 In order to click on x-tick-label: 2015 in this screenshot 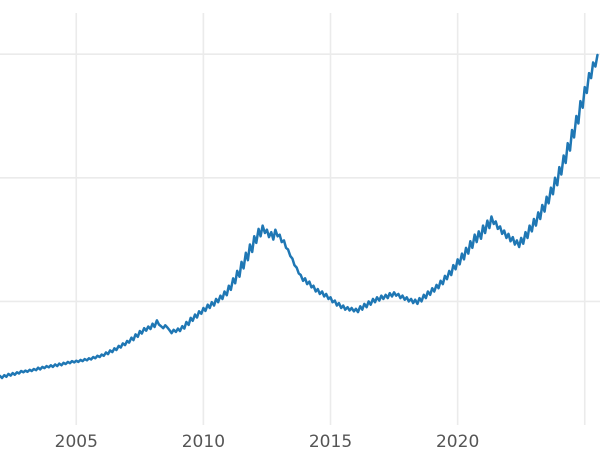, I will do `click(330, 442)`.